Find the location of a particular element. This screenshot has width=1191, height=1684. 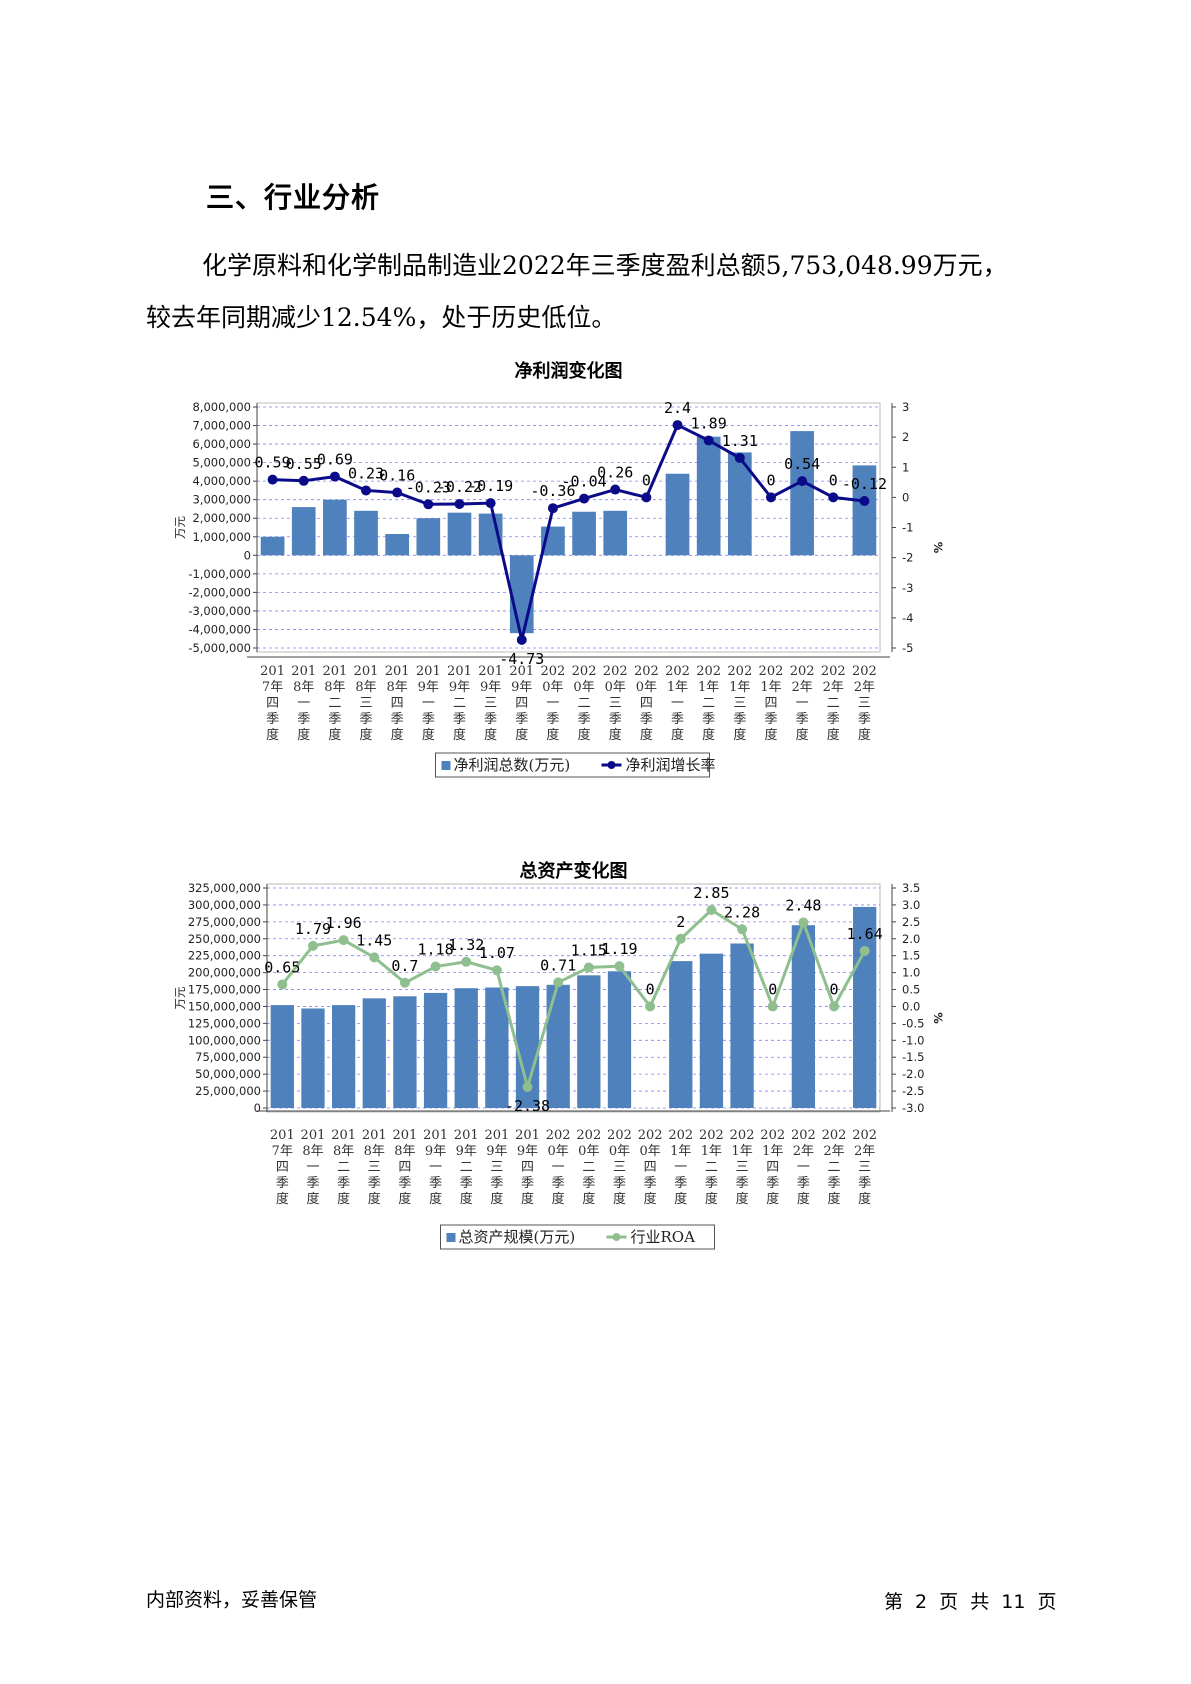

footer-page-number: 第 2 页 共 11 页 is located at coordinates (970, 1602).